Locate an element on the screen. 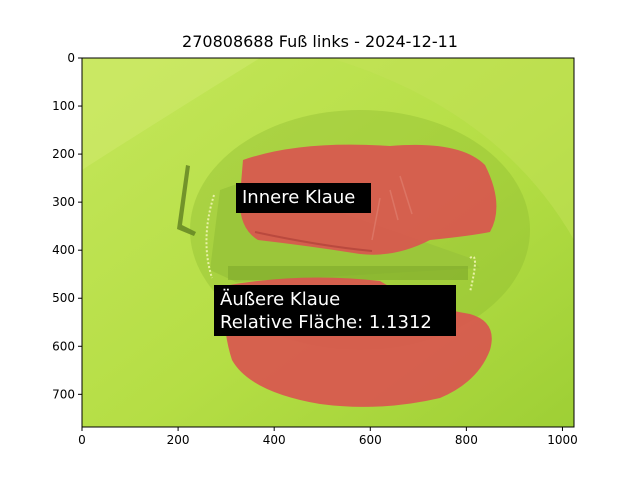  outer-claw-area: Relative Fläche: 1.1312 is located at coordinates (326, 322).